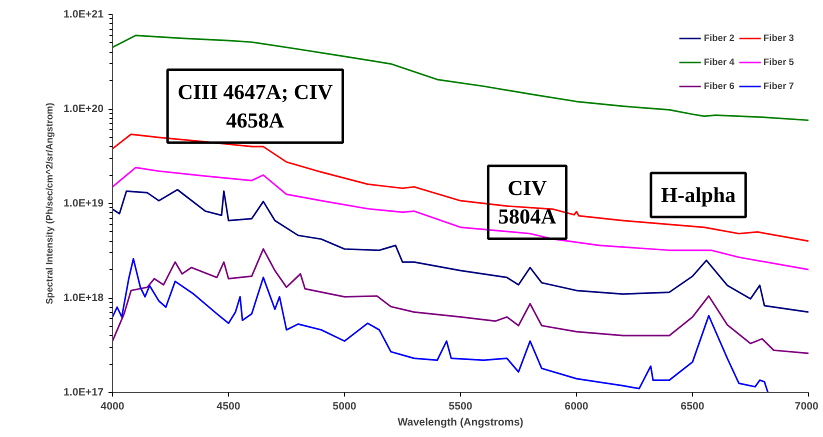 This screenshot has height=437, width=823. Describe the element at coordinates (778, 38) in the screenshot. I see `legend-label: Fiber 3` at that location.